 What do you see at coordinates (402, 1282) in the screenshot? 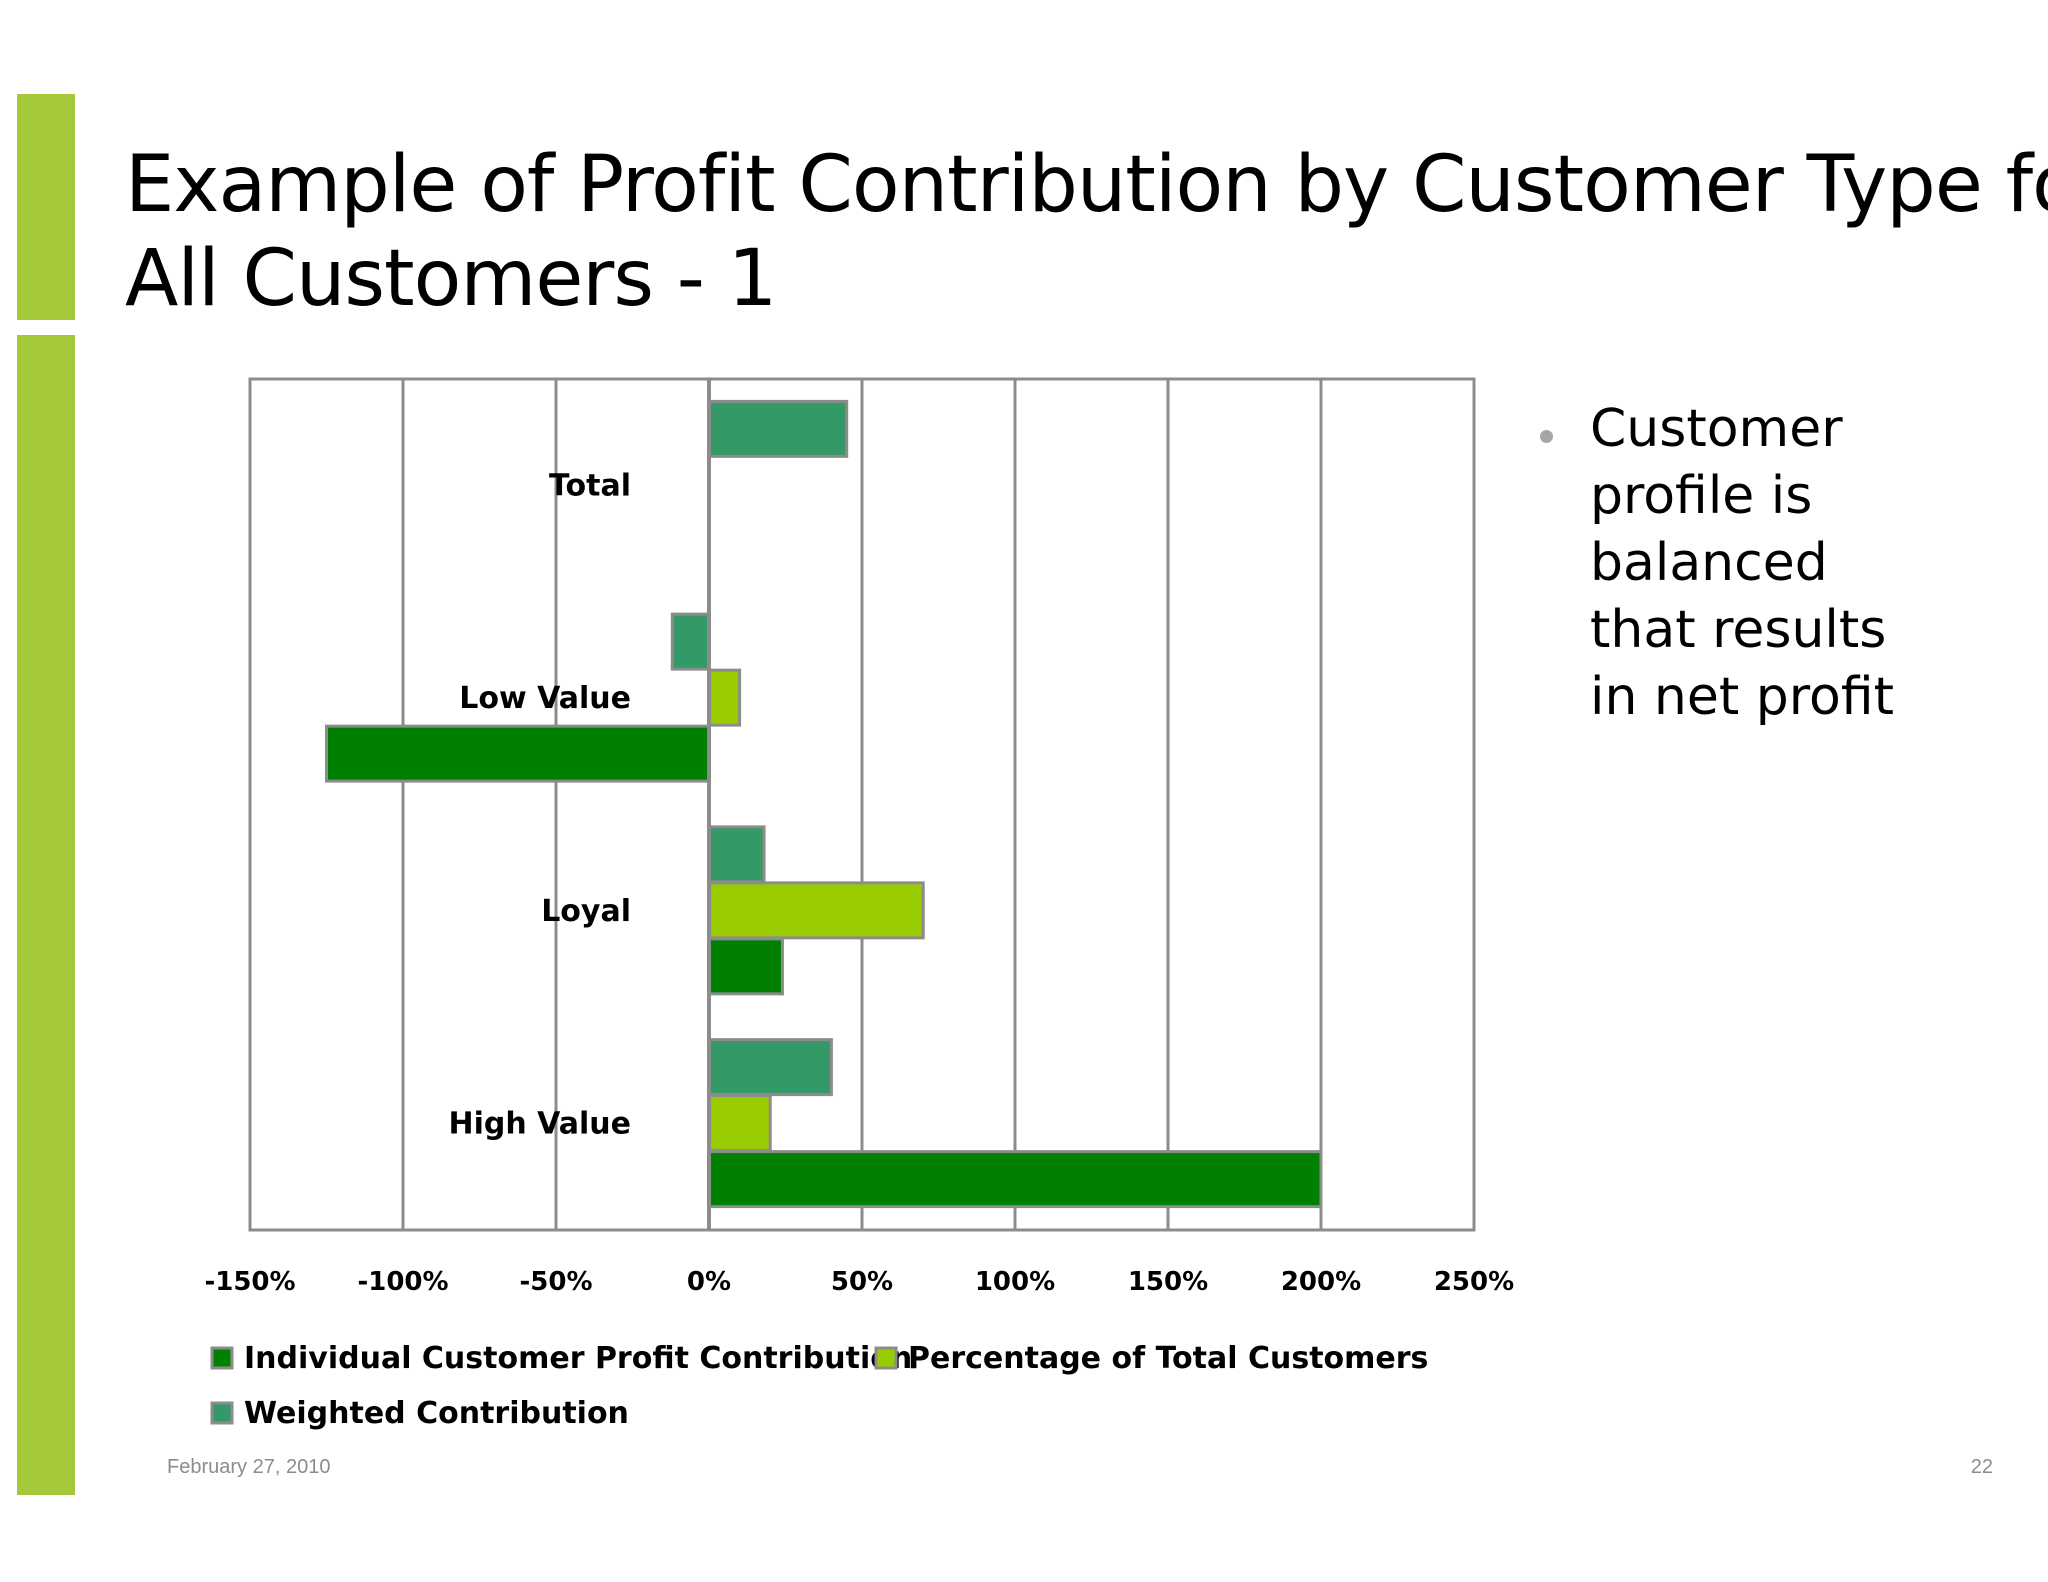
I see `x-tick-label-1: -100%` at bounding box center [402, 1282].